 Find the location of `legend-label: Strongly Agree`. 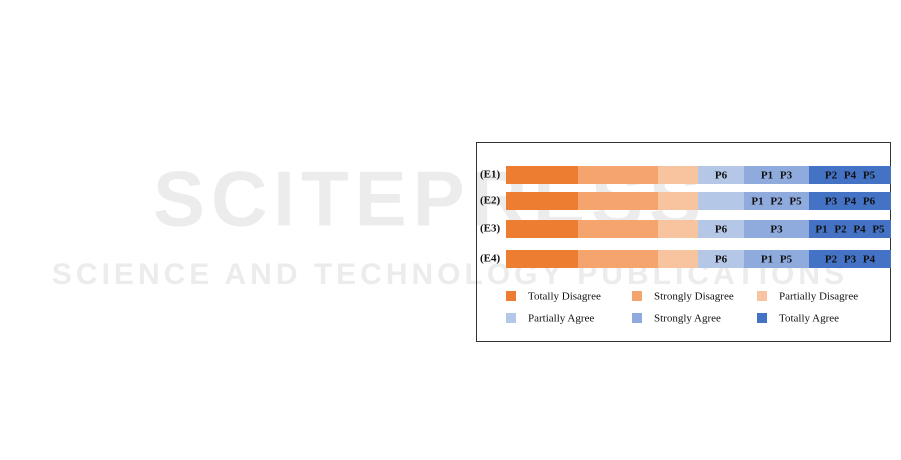

legend-label: Strongly Agree is located at coordinates (687, 319).